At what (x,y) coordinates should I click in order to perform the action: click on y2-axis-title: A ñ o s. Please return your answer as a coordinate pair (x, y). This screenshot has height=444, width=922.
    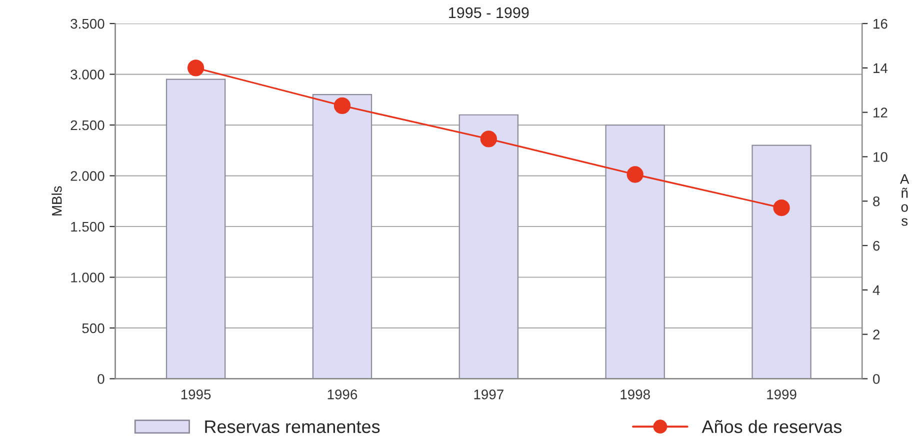
    Looking at the image, I should click on (905, 200).